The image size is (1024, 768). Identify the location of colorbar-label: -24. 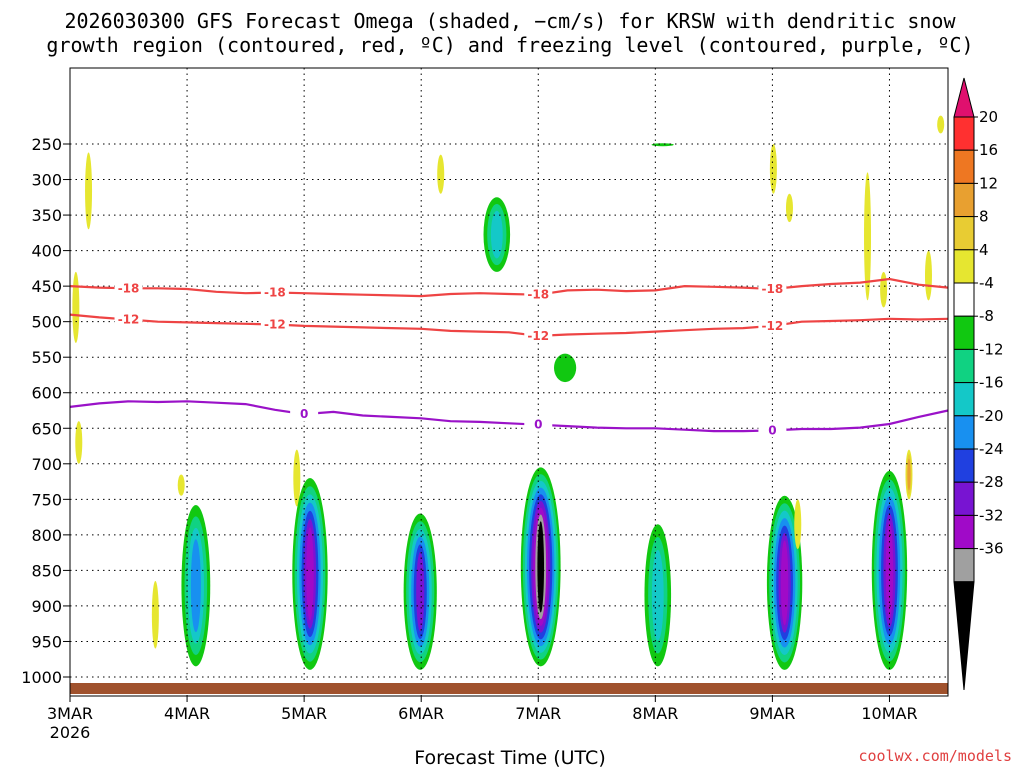
(991, 449).